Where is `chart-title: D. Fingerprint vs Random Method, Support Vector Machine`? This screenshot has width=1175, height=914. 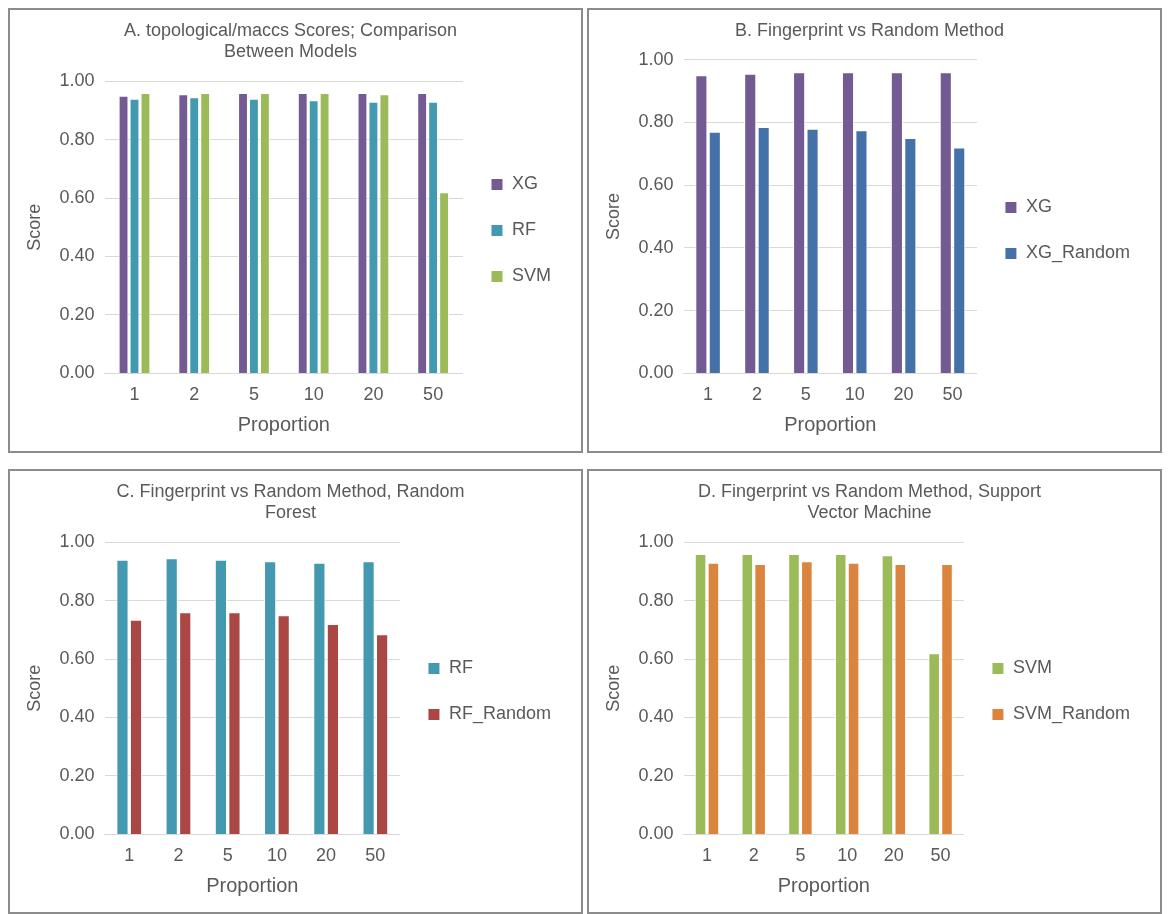
chart-title: D. Fingerprint vs Random Method, Support Vector Machine is located at coordinates (869, 501).